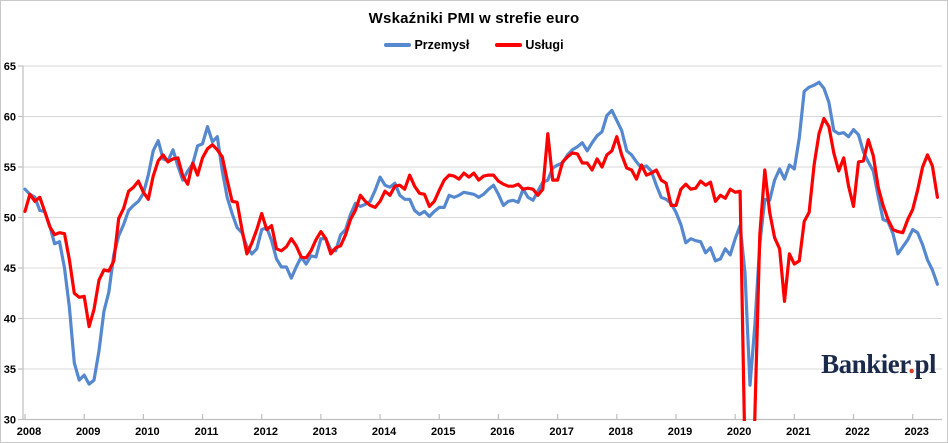 Image resolution: width=948 pixels, height=443 pixels. Describe the element at coordinates (474, 45) in the screenshot. I see `chart-legend: Przemysł Usługi` at that location.